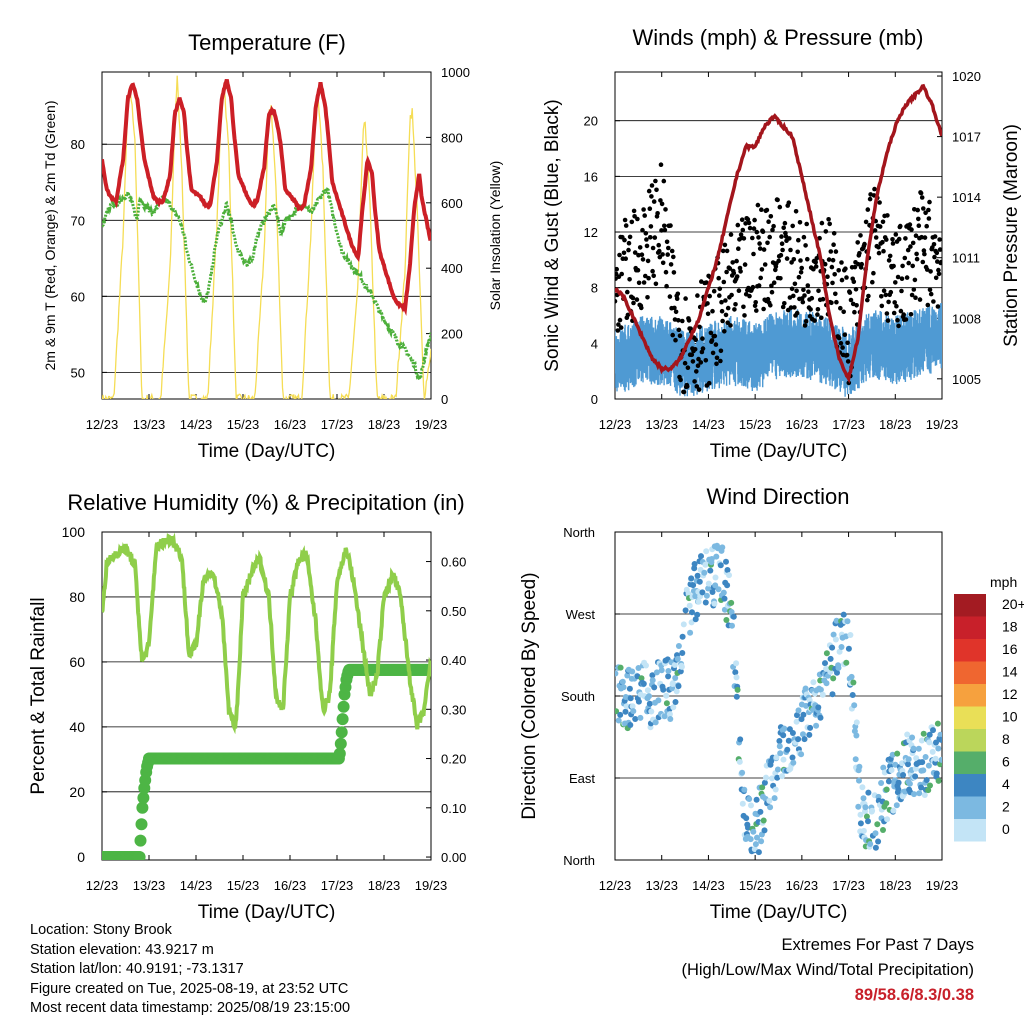 The width and height of the screenshot is (1024, 1024). I want to click on x-tick-label: 19/23, so click(942, 885).